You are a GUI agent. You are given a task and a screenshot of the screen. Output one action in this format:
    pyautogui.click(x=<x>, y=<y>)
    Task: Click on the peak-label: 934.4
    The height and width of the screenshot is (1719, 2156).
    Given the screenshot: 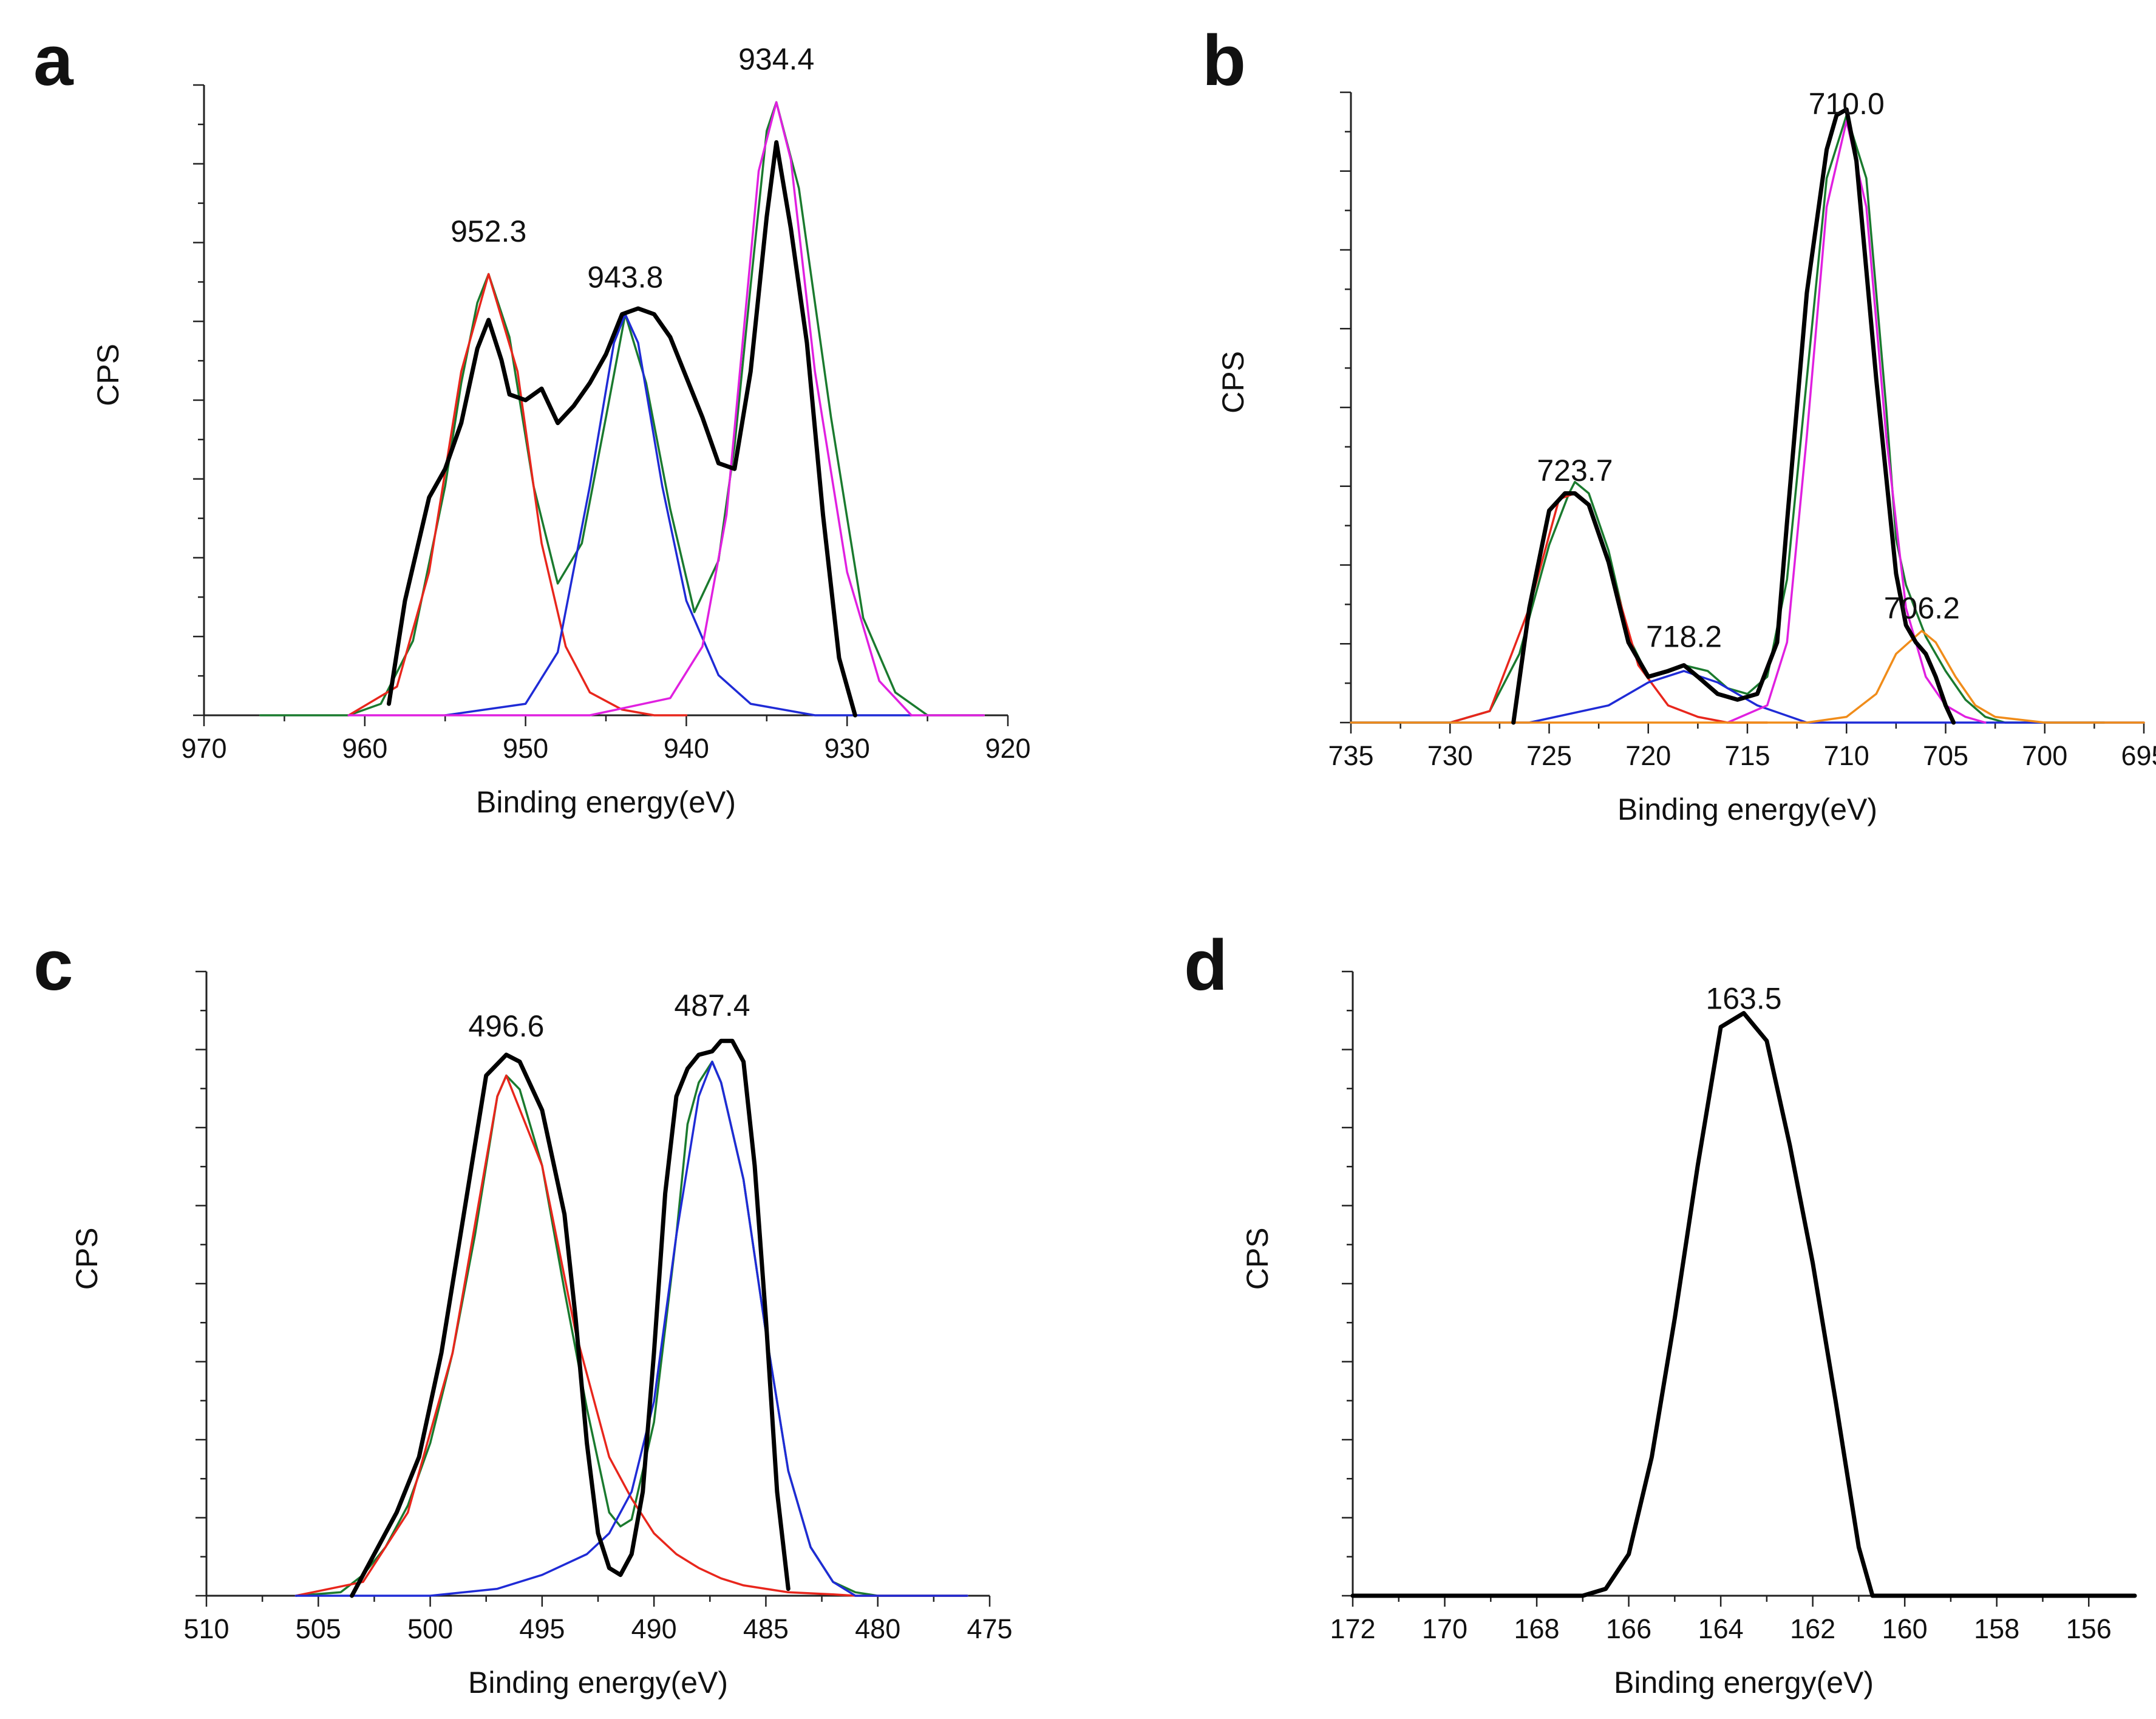 What is the action you would take?
    pyautogui.click(x=776, y=60)
    